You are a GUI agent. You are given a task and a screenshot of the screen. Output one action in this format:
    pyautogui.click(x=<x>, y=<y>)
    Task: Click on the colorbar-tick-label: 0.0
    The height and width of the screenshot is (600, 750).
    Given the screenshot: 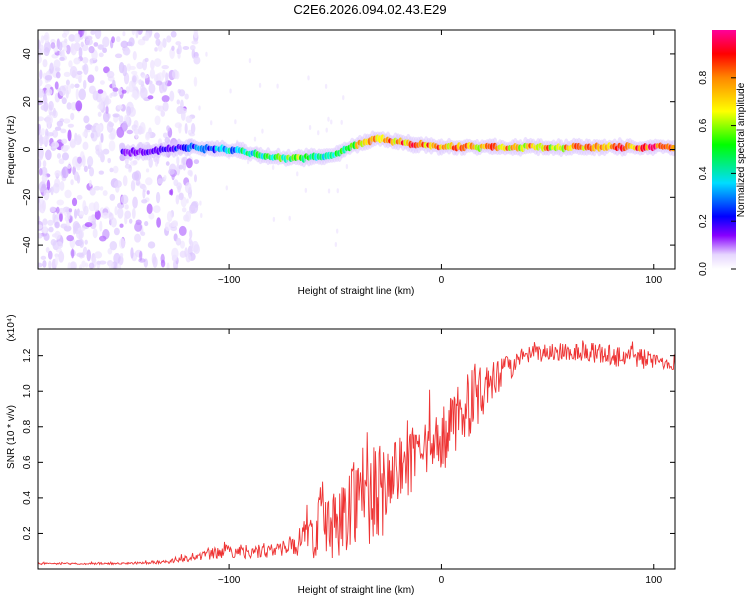 What is the action you would take?
    pyautogui.click(x=703, y=269)
    